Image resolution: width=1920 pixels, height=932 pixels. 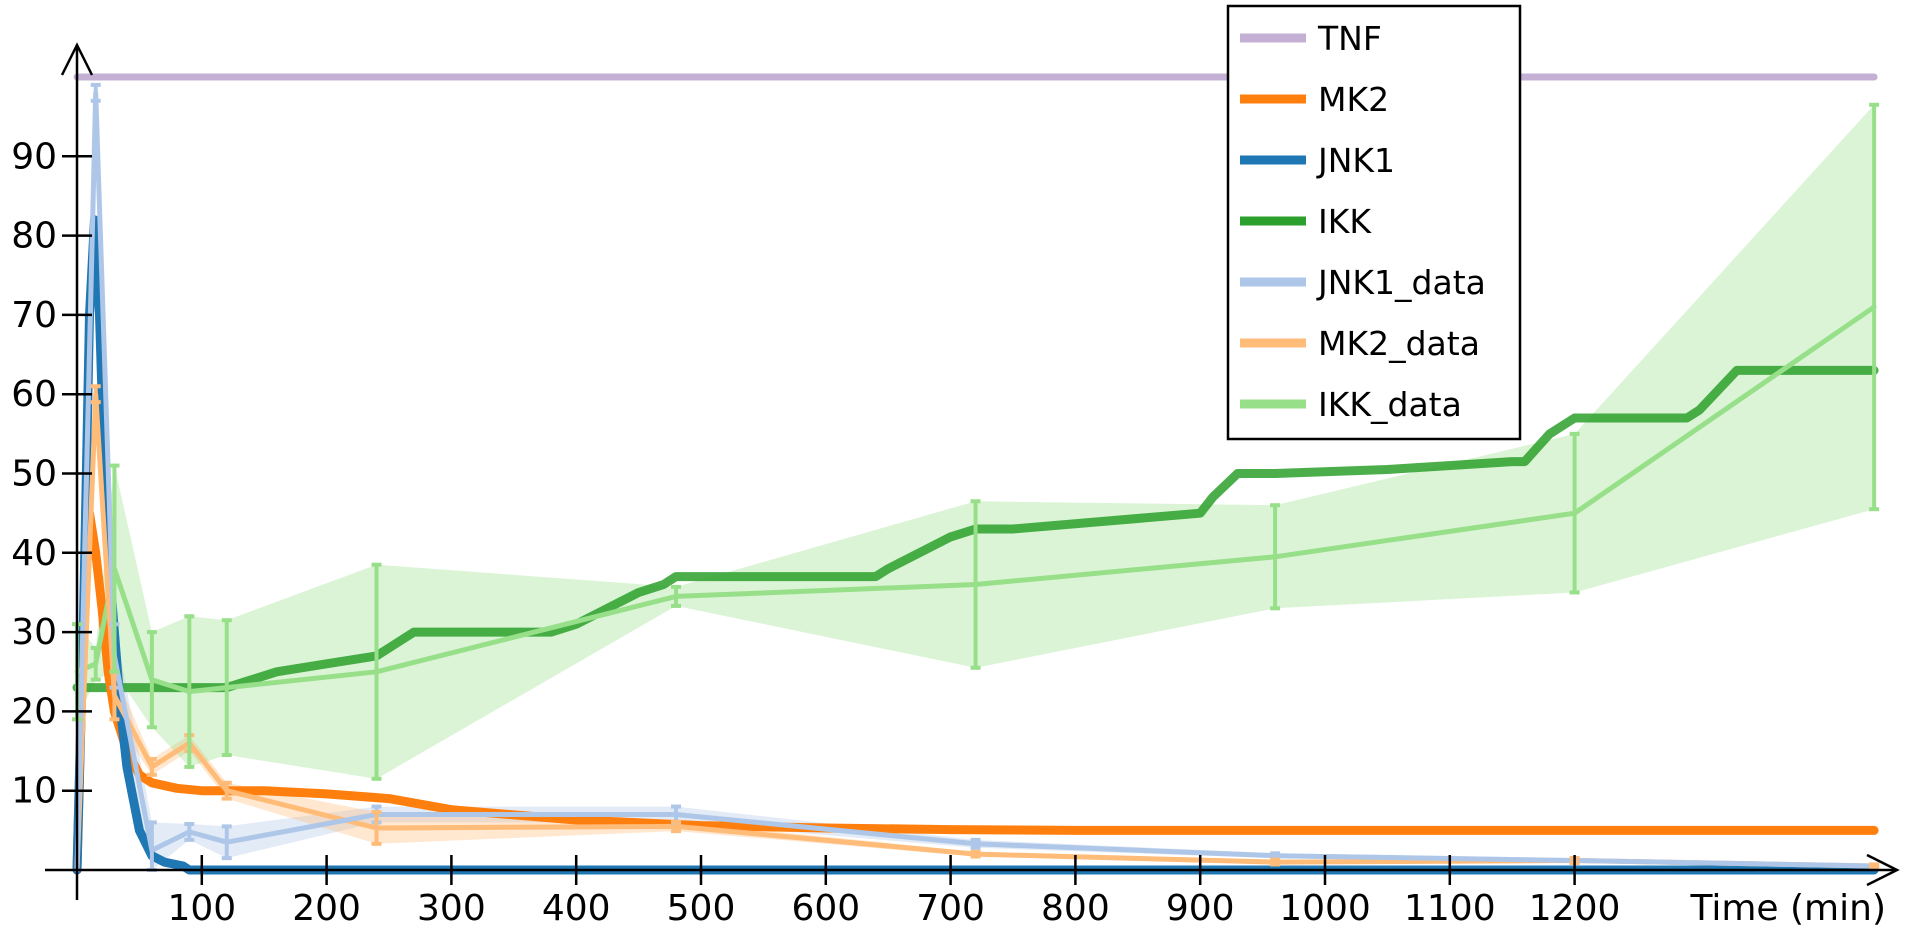 What do you see at coordinates (1075, 908) in the screenshot?
I see `x-tick-label: 800` at bounding box center [1075, 908].